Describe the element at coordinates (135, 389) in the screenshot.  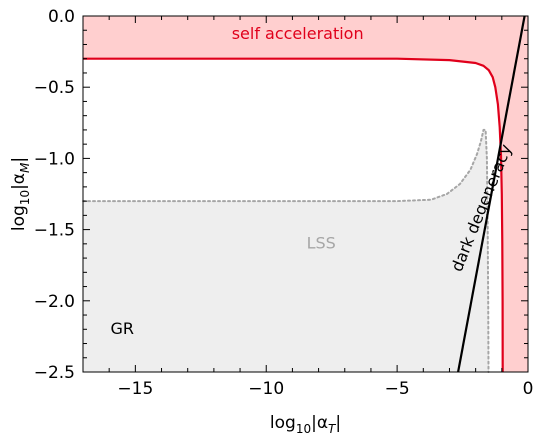
I see `x-tick-label: −15` at that location.